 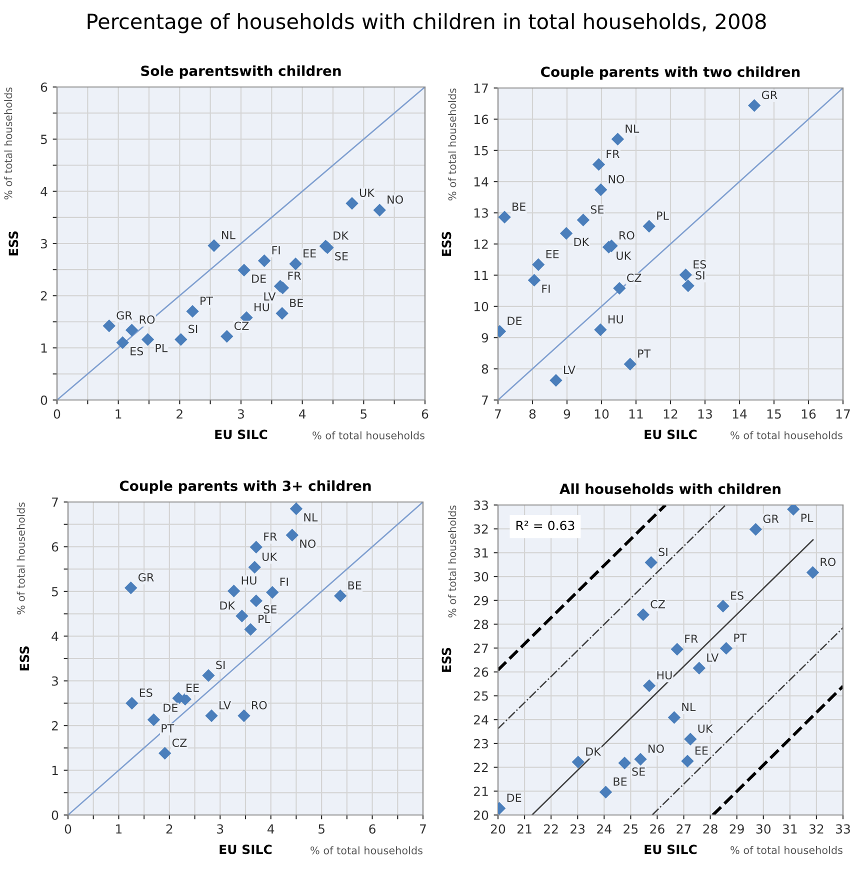 What do you see at coordinates (763, 829) in the screenshot?
I see `x-tick-label: 30` at bounding box center [763, 829].